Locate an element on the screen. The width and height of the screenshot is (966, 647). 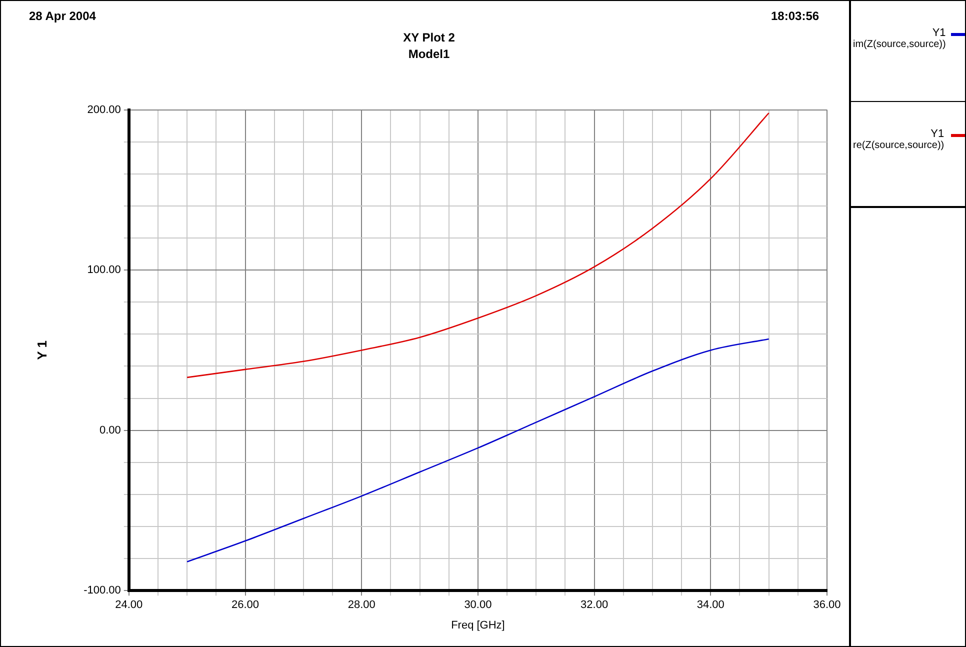
x-tick-label: 24.00 is located at coordinates (129, 605).